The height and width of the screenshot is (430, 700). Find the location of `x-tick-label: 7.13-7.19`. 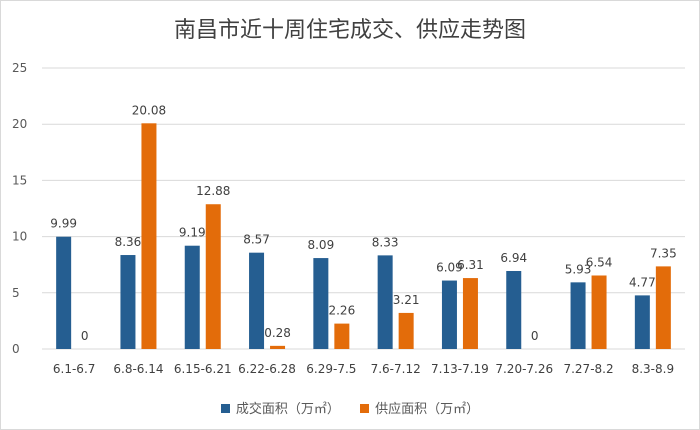

x-tick-label: 7.13-7.19 is located at coordinates (460, 369).